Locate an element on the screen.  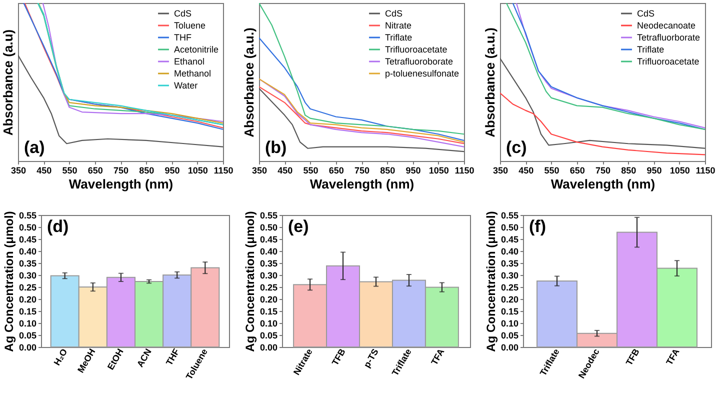
legend-label: Tetrafluoroborate is located at coordinates (419, 61).